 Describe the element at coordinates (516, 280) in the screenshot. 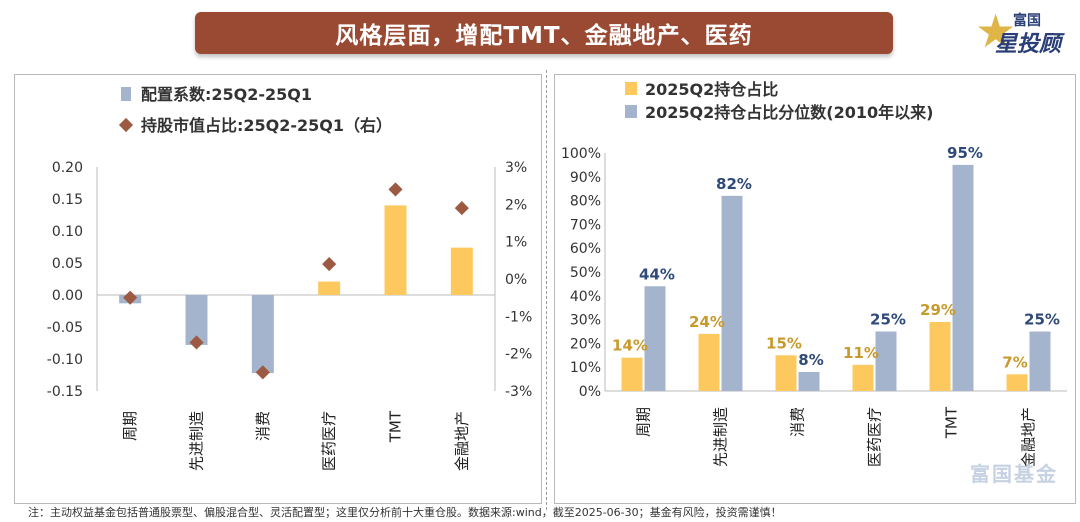

I see `right-y-tick-label: 0%` at that location.